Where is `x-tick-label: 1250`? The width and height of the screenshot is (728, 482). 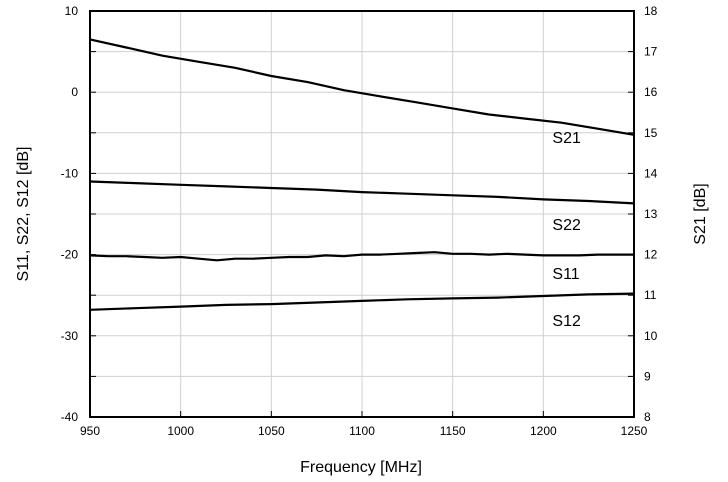 x-tick-label: 1250 is located at coordinates (634, 431).